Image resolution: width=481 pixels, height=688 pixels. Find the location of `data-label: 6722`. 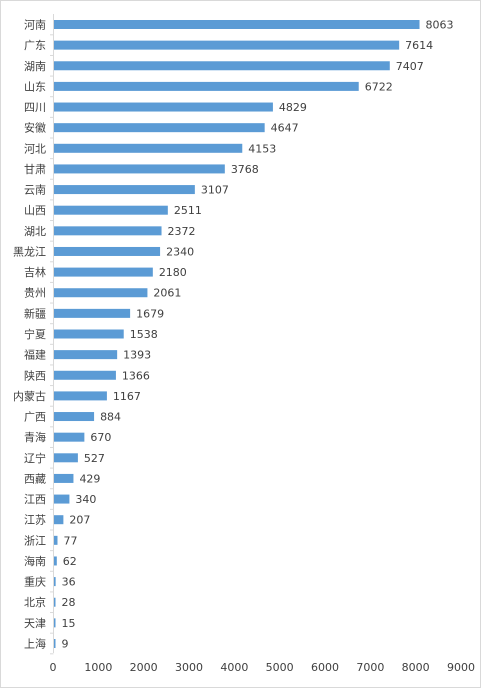

data-label: 6722 is located at coordinates (379, 86).